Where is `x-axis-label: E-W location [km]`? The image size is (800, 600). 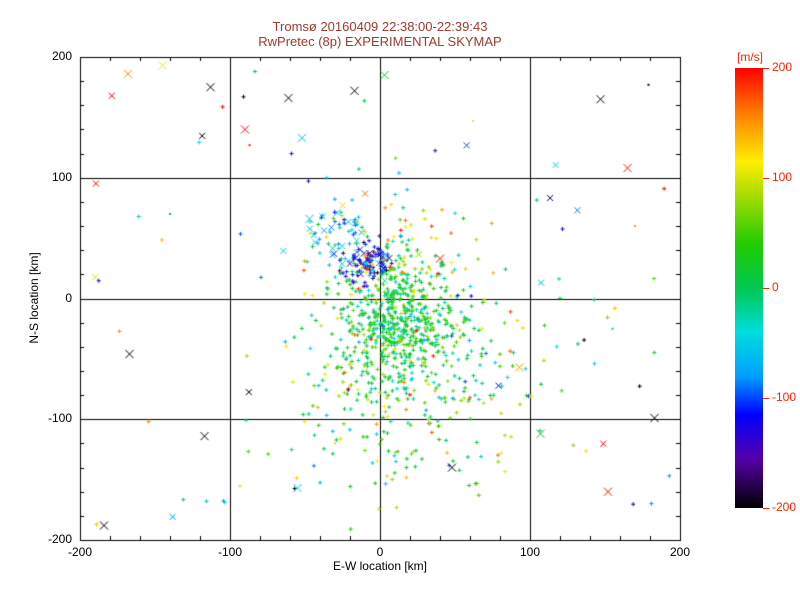
x-axis-label: E-W location [km] is located at coordinates (380, 566).